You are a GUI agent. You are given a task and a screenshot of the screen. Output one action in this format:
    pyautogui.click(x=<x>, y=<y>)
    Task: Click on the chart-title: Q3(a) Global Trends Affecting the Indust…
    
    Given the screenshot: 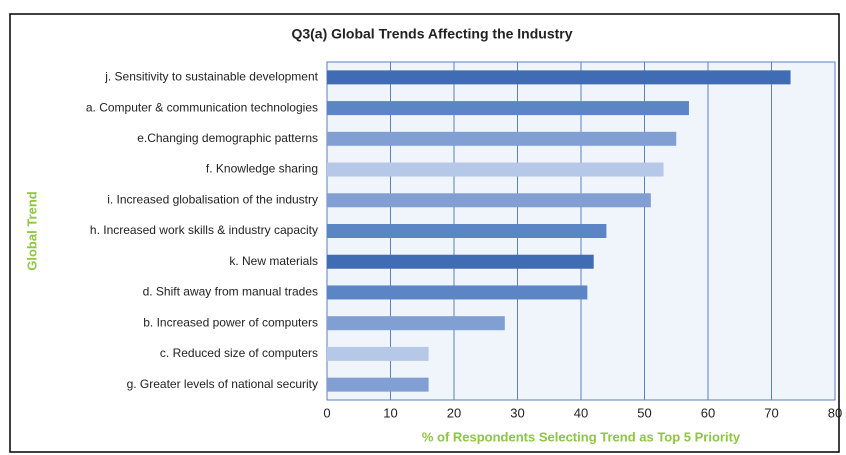 What is the action you would take?
    pyautogui.click(x=431, y=34)
    